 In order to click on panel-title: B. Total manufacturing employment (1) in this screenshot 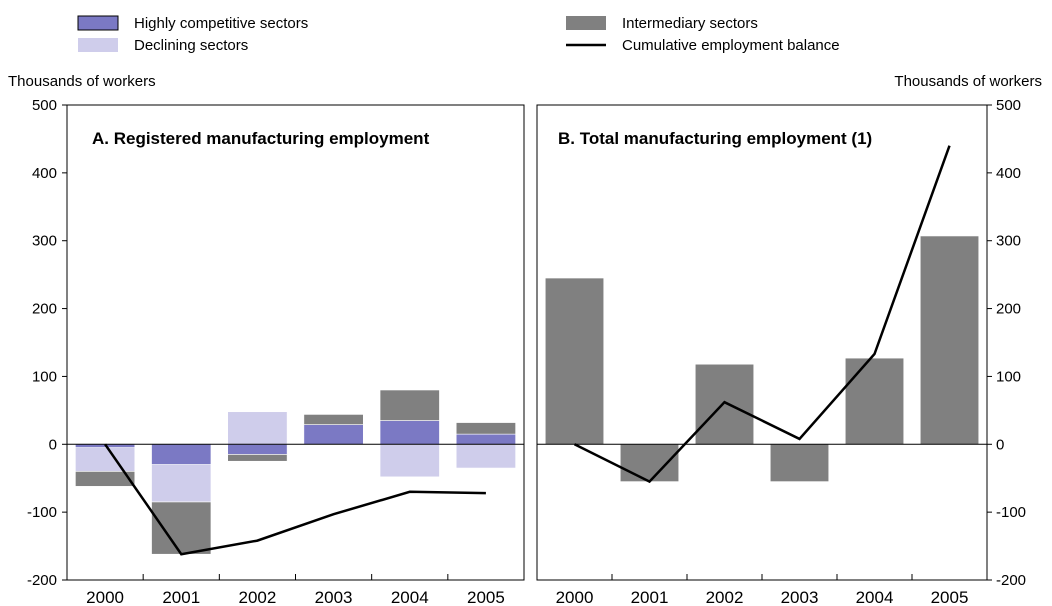, I will do `click(715, 138)`.